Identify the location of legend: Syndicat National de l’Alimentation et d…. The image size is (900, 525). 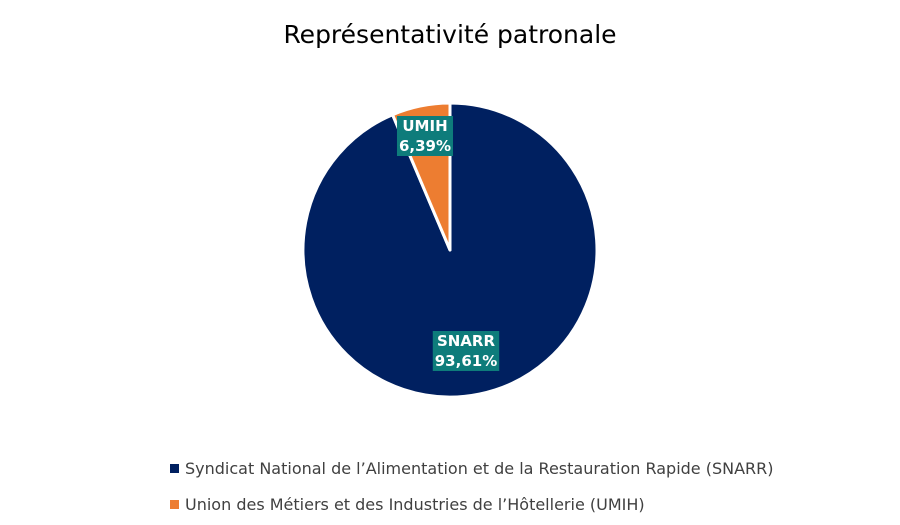
(520, 486).